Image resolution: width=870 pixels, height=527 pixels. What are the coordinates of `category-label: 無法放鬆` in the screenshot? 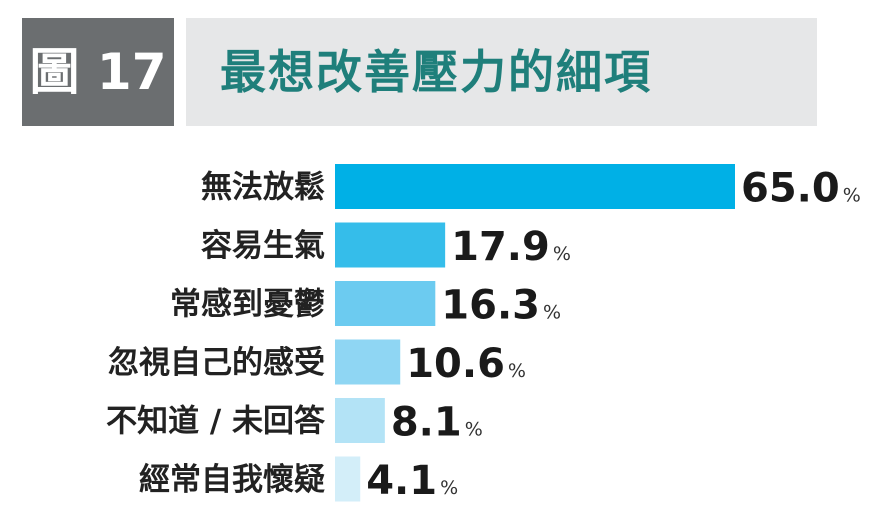 It's located at (263, 188).